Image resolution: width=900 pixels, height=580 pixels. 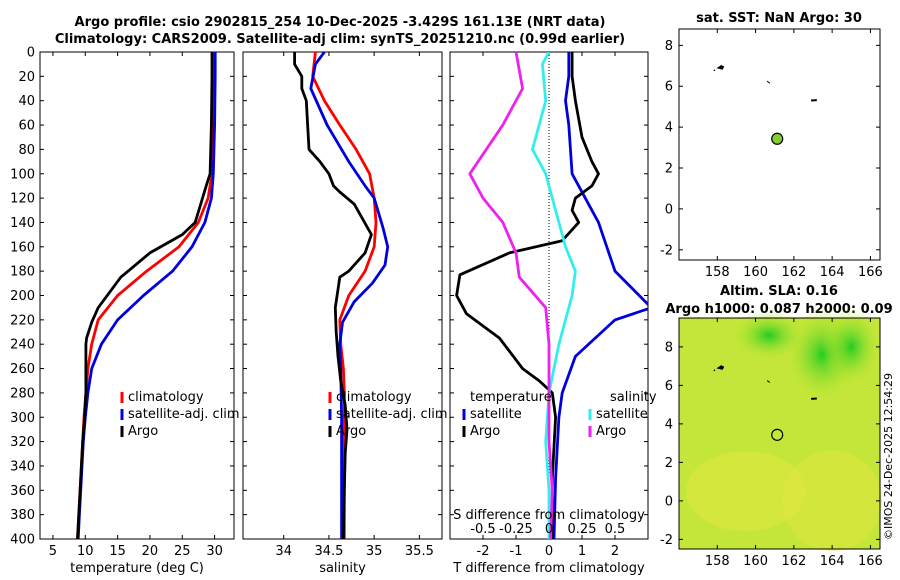 What do you see at coordinates (793, 272) in the screenshot?
I see `sst_map-xtick-label: 162` at bounding box center [793, 272].